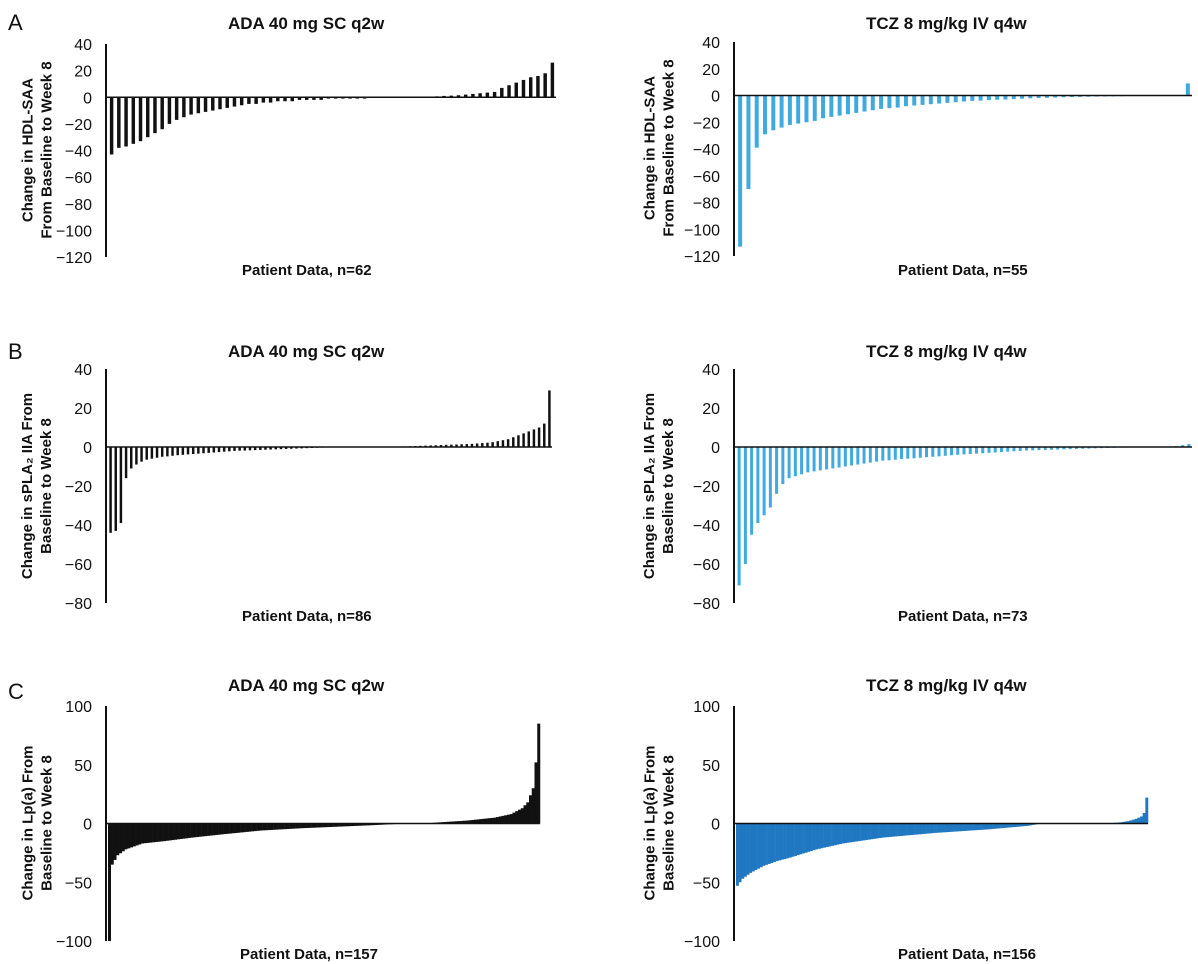  Describe the element at coordinates (87, 448) in the screenshot. I see `y-tick-label: 0` at that location.